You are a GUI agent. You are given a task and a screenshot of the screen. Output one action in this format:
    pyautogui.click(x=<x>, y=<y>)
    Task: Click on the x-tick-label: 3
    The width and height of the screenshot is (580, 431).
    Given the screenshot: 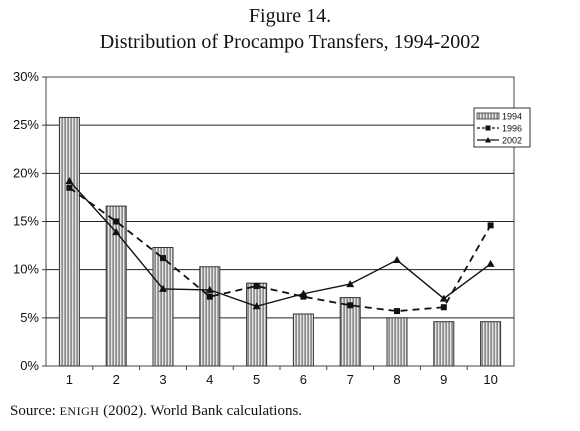 What is the action you would take?
    pyautogui.click(x=162, y=379)
    